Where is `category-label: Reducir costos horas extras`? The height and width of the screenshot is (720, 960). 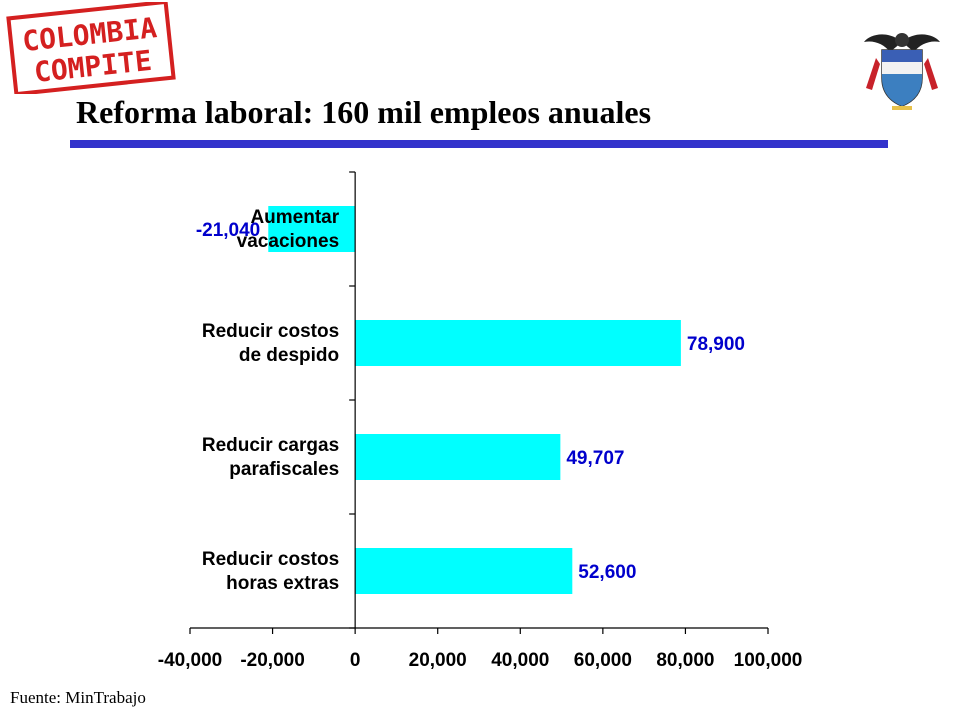
category-label: Reducir costos horas extras is located at coordinates (270, 571).